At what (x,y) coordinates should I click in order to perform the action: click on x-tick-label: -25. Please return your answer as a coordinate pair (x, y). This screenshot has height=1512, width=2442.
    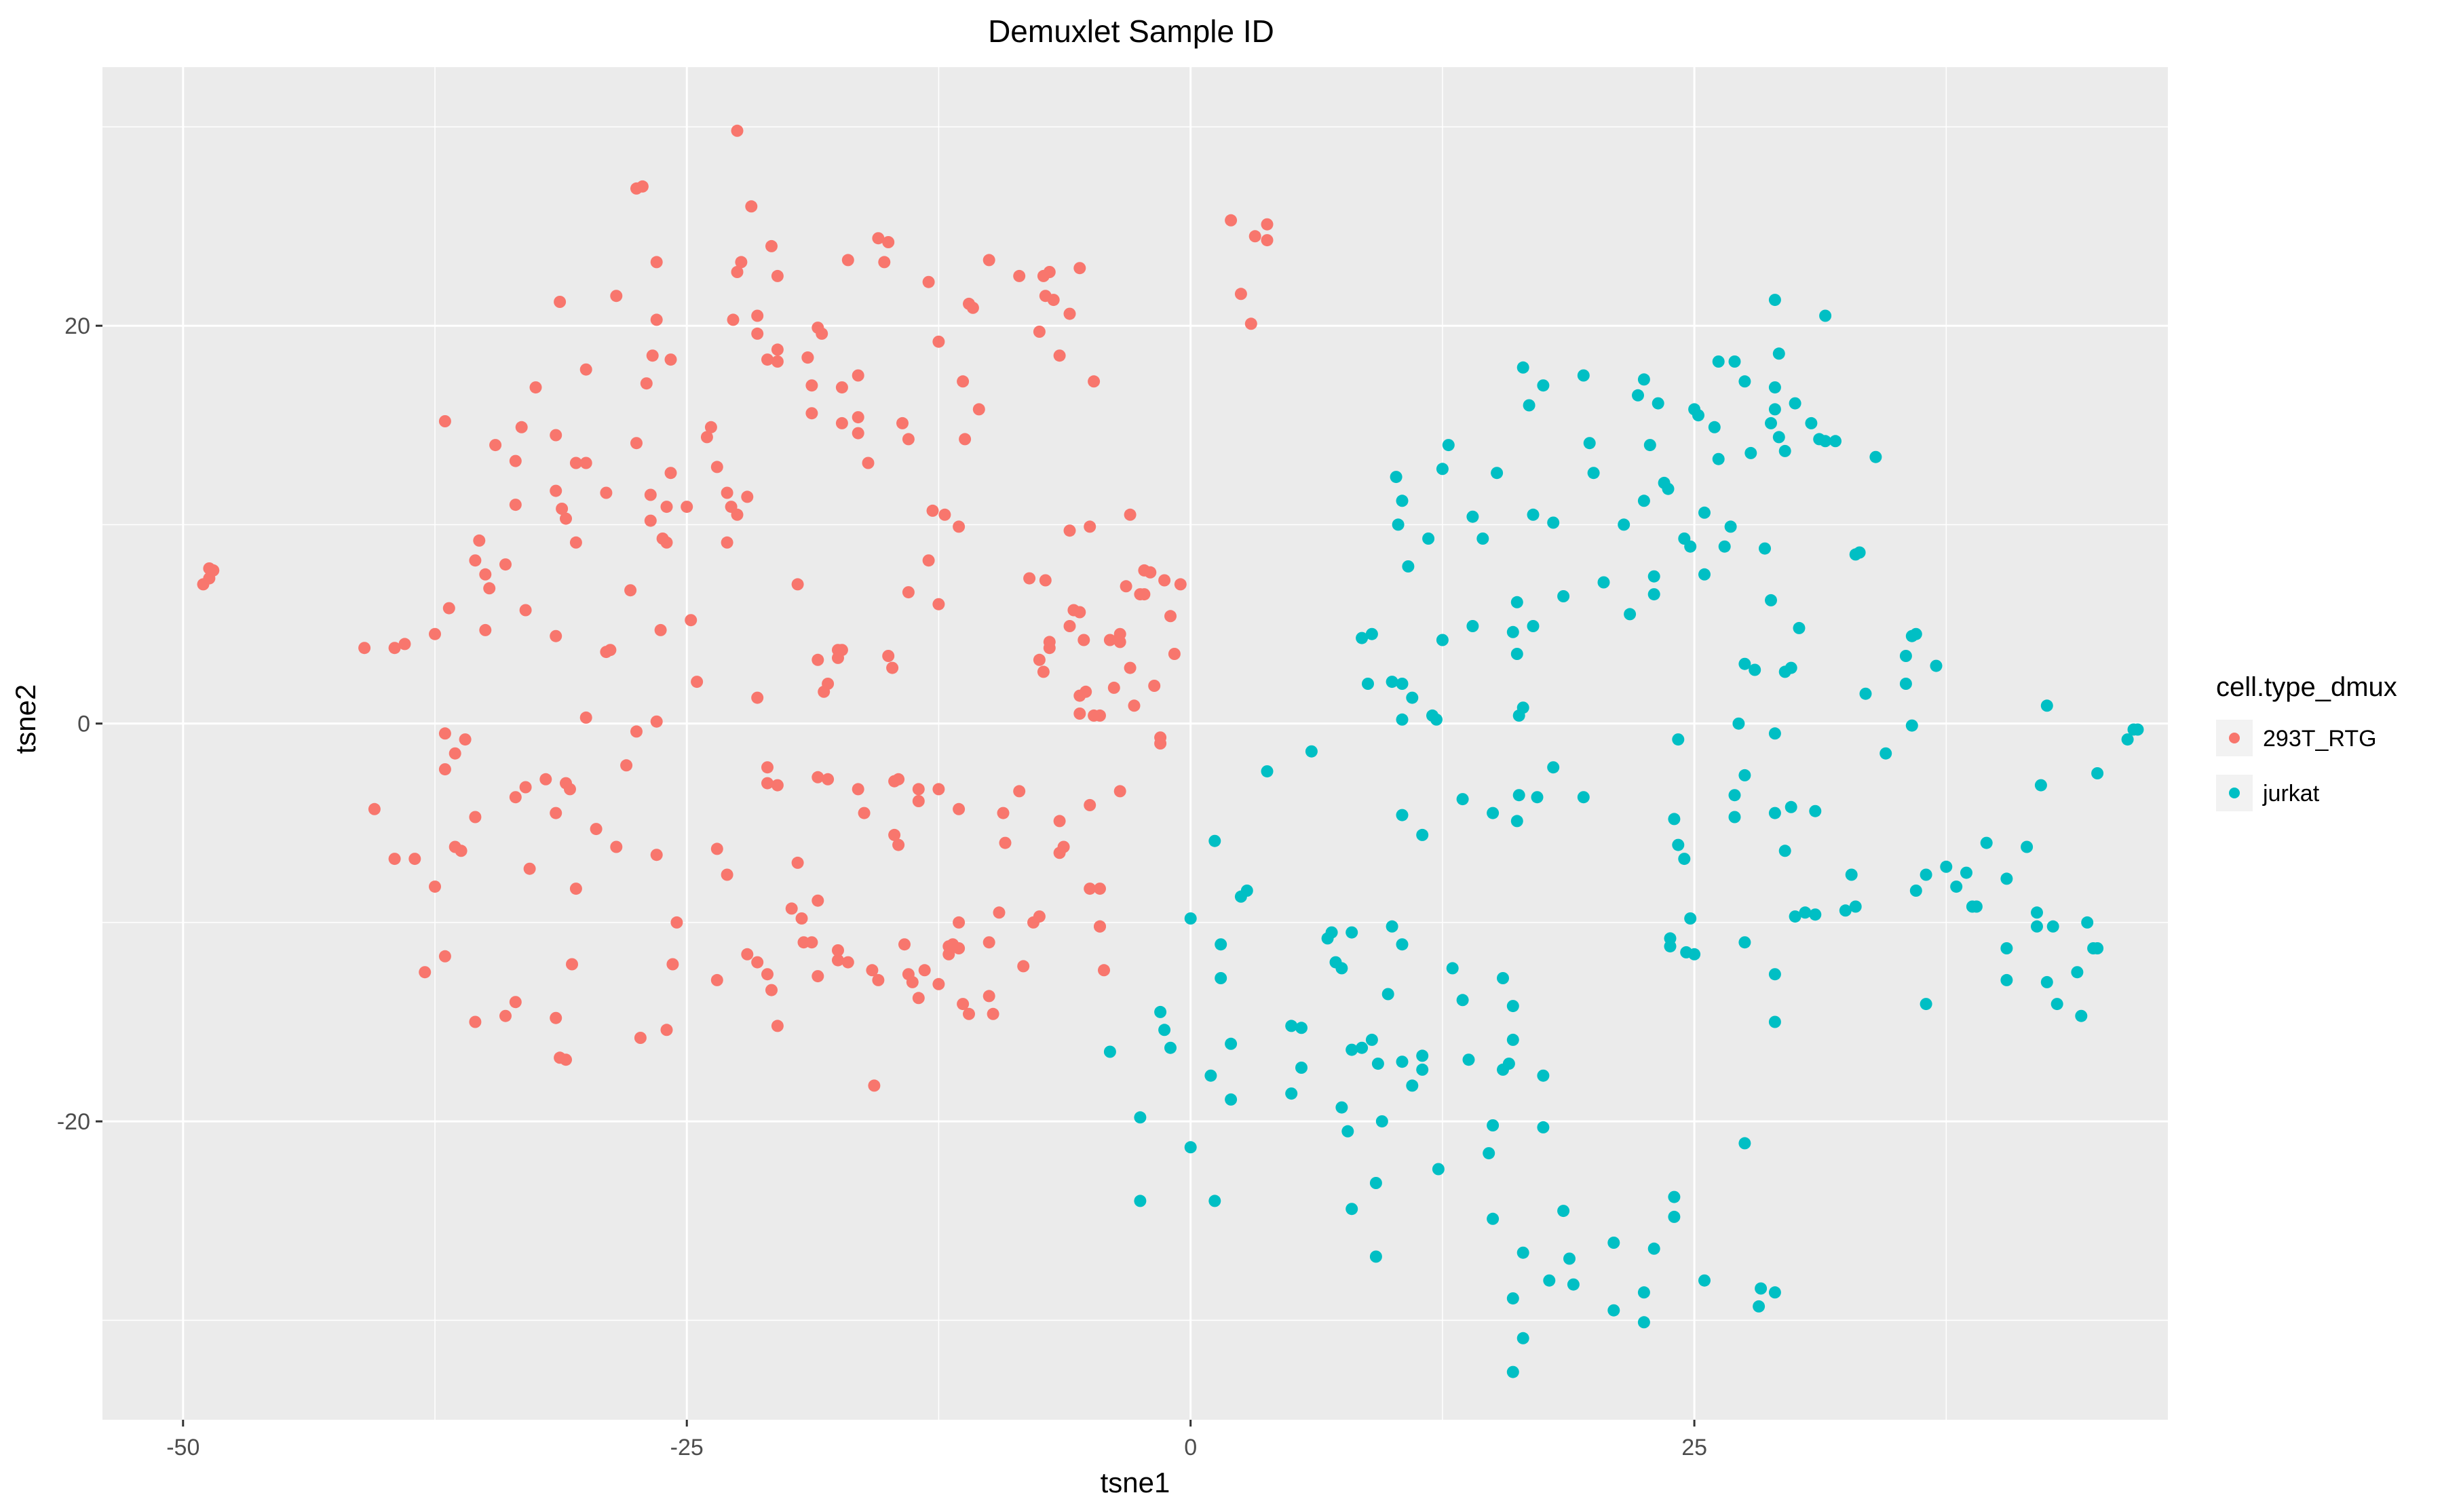
    Looking at the image, I should click on (687, 1448).